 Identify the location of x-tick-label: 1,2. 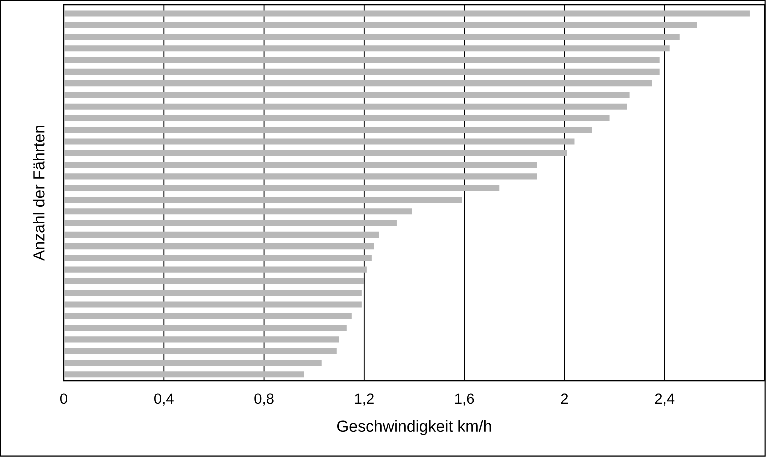
(364, 400).